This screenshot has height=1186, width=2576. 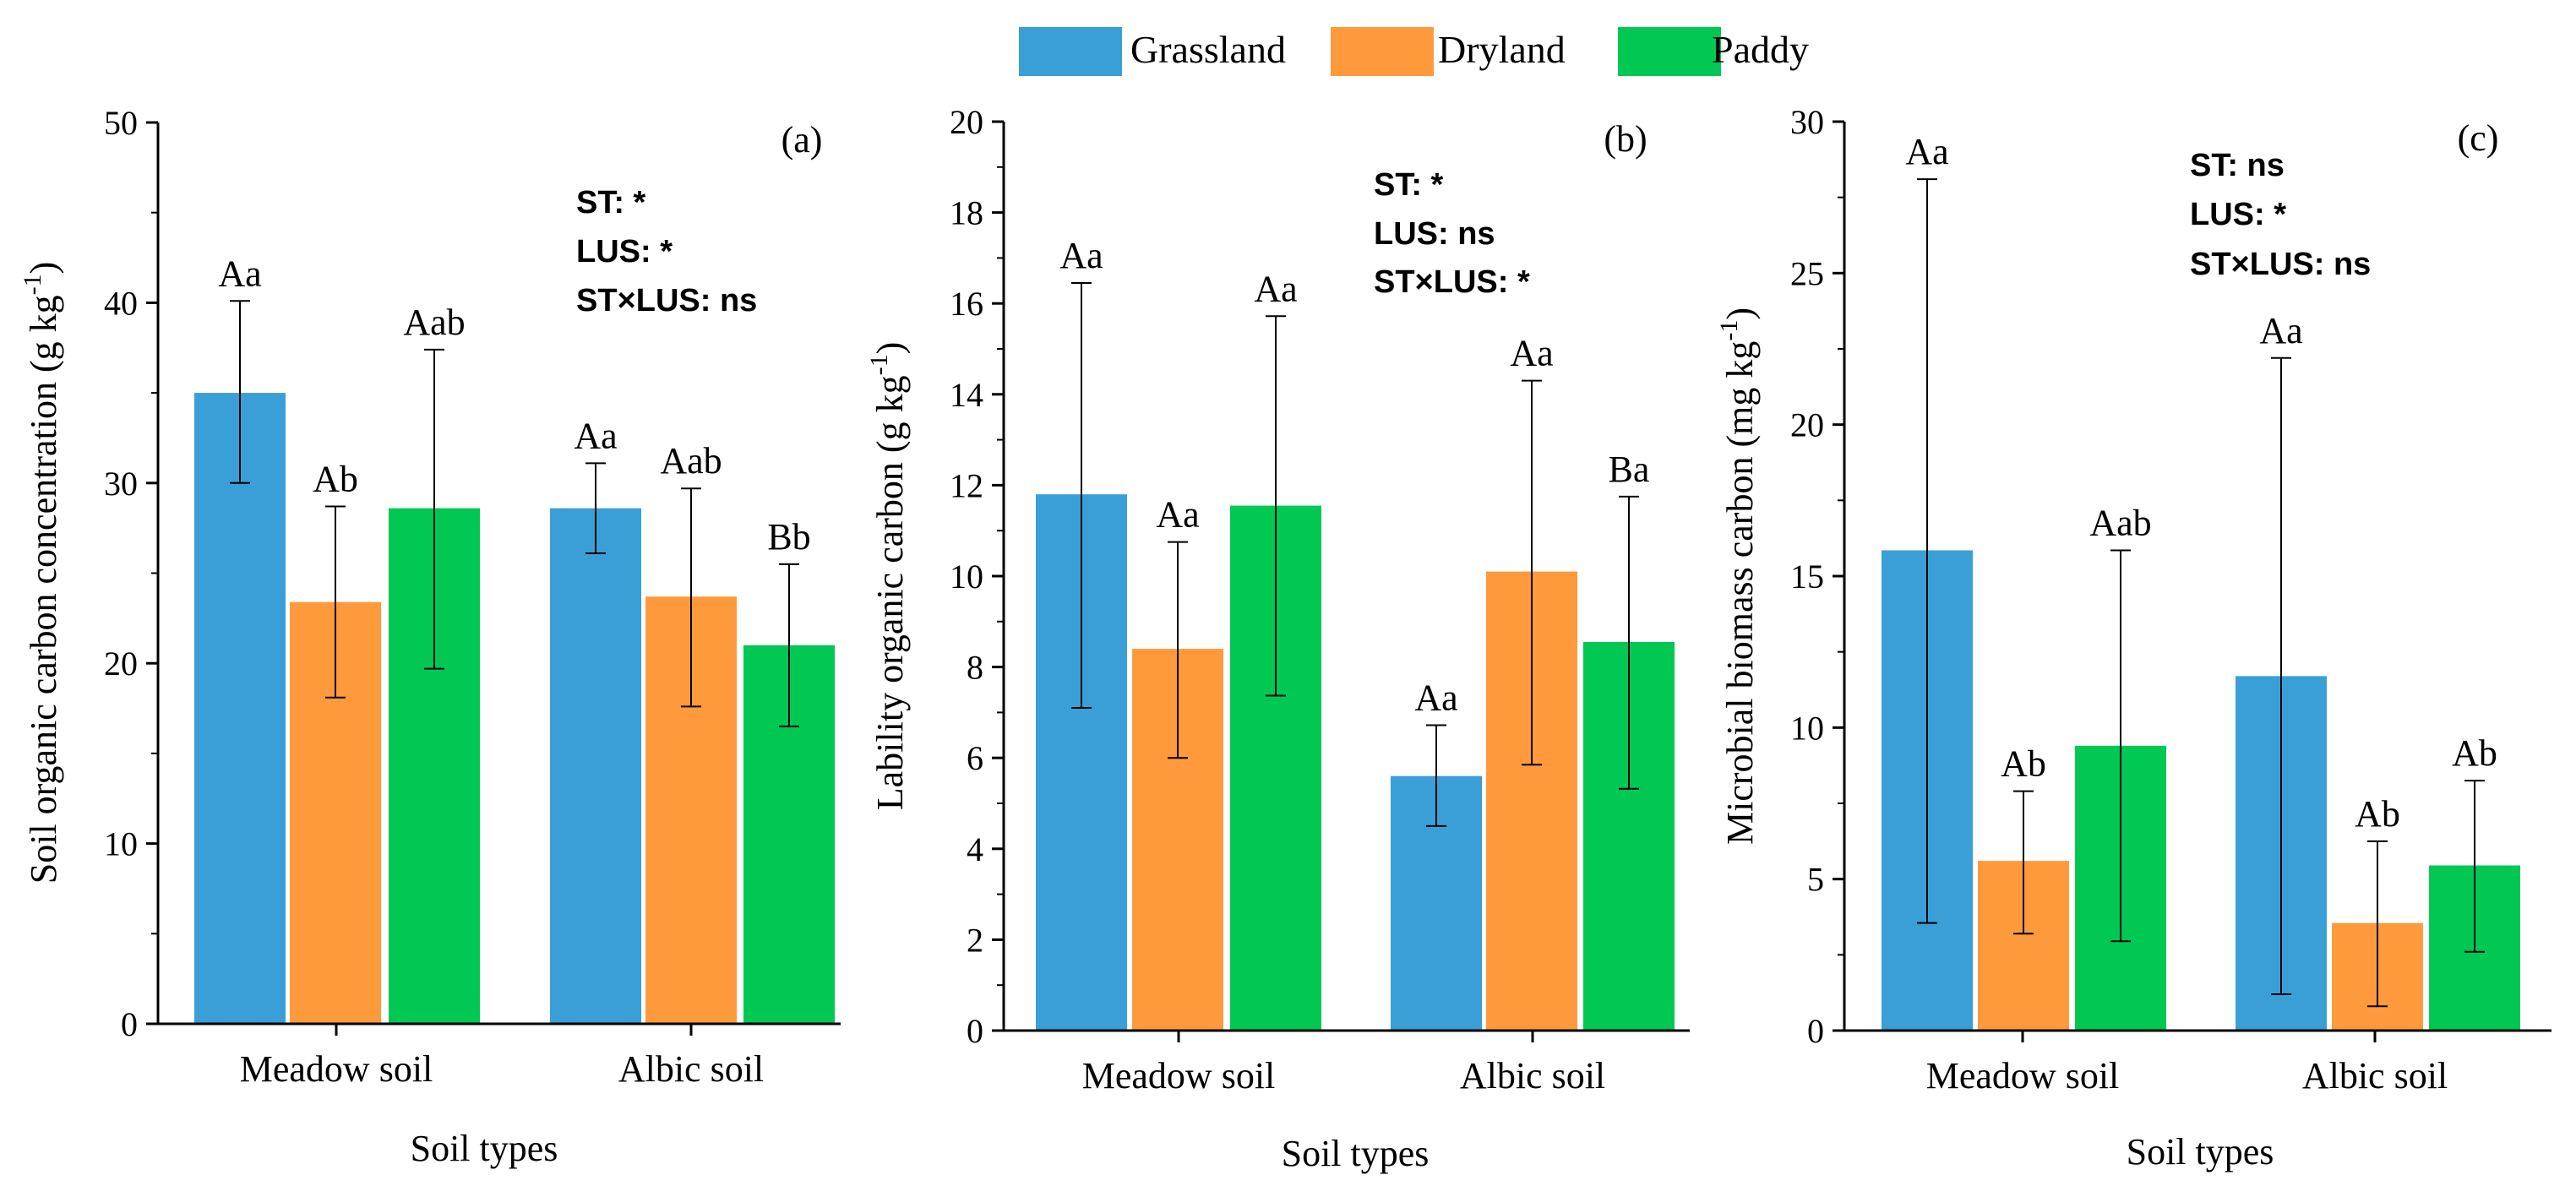 What do you see at coordinates (966, 304) in the screenshot?
I see `y-tick-label: 16` at bounding box center [966, 304].